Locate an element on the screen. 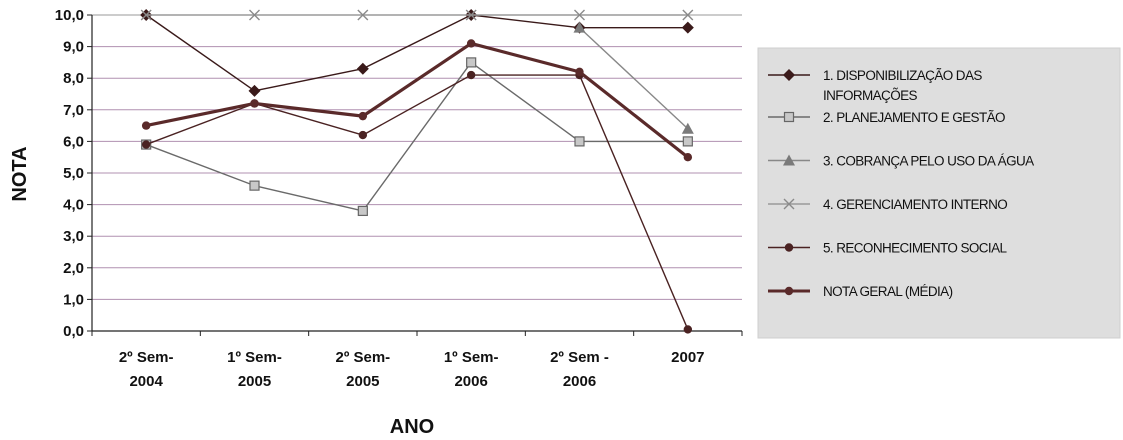 The width and height of the screenshot is (1123, 440). legend-label: 1. DISPONIBILIZAÇÃO DAS is located at coordinates (902, 75).